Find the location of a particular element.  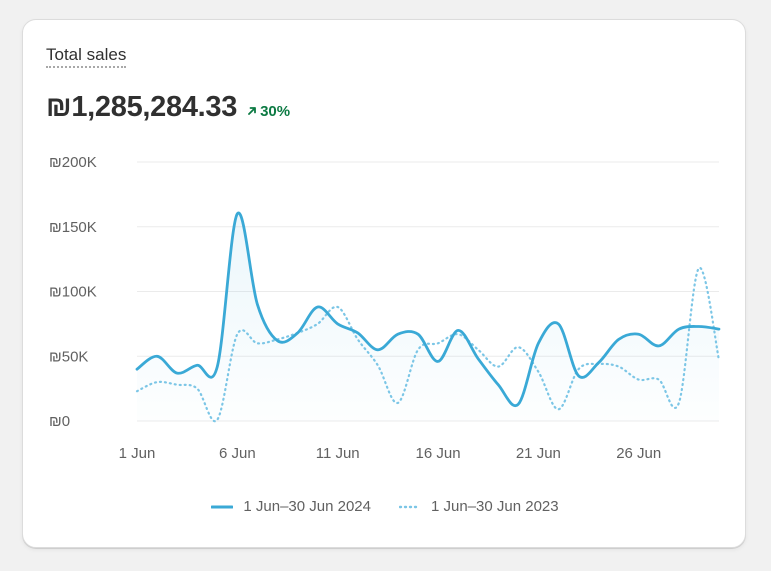

legend-item-2023: 1 Jun–30 Jun 2023 is located at coordinates (479, 506).